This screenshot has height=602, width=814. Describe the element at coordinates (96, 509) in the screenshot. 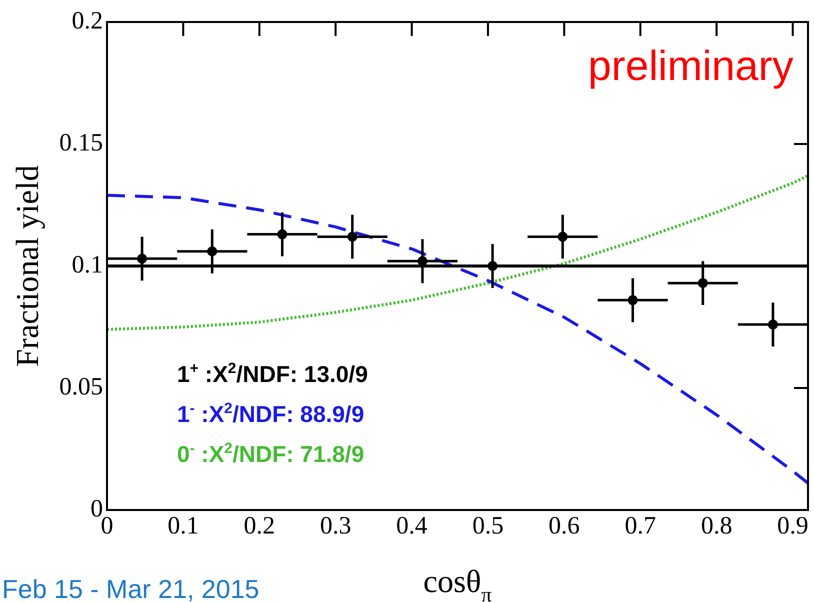

I see `y-tick-label: 0` at that location.